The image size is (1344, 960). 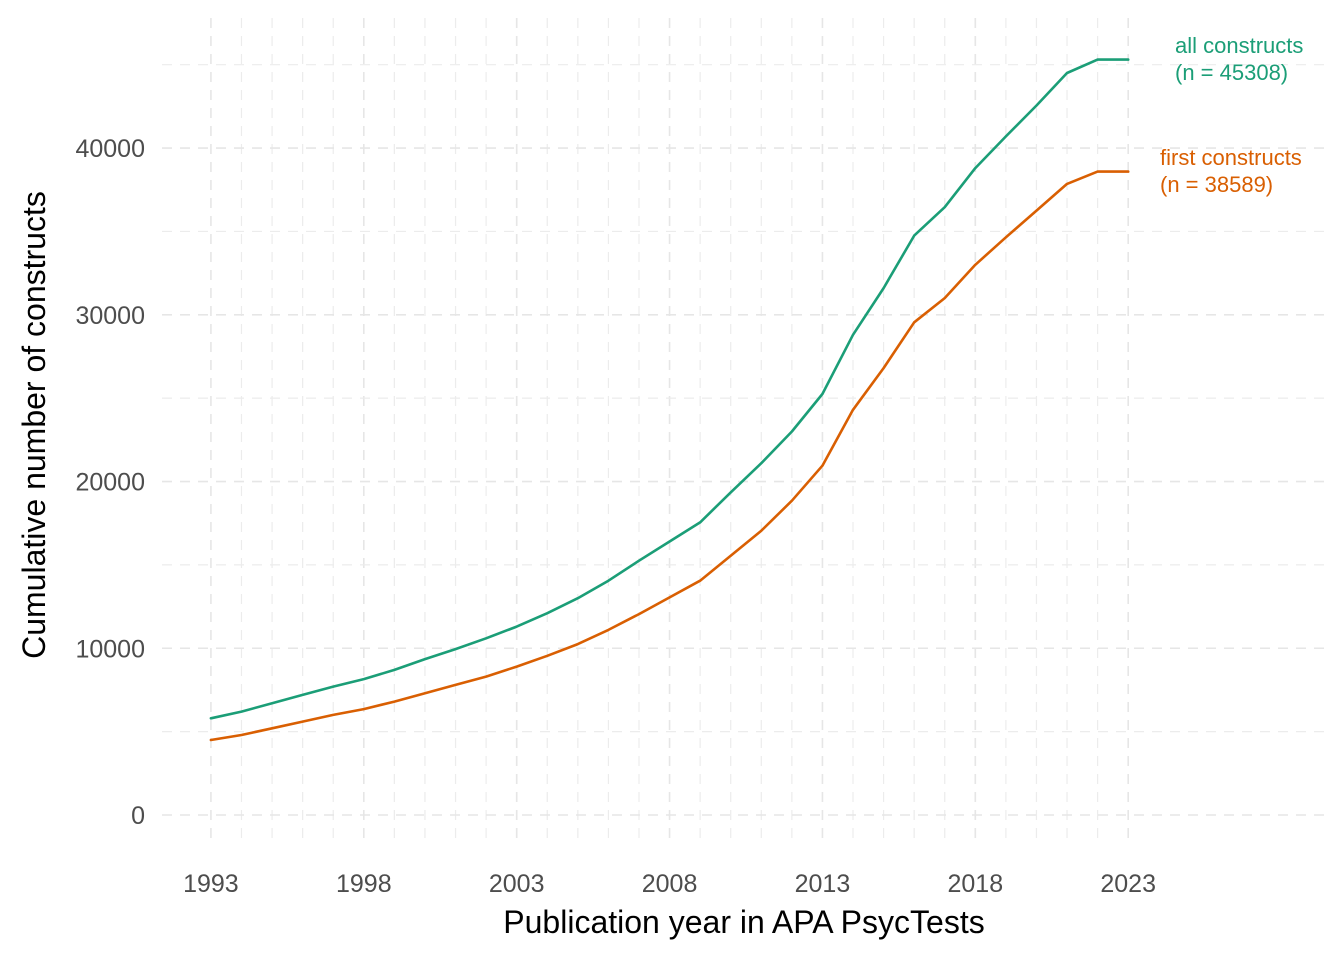 What do you see at coordinates (670, 884) in the screenshot?
I see `x-tick-label: 2008` at bounding box center [670, 884].